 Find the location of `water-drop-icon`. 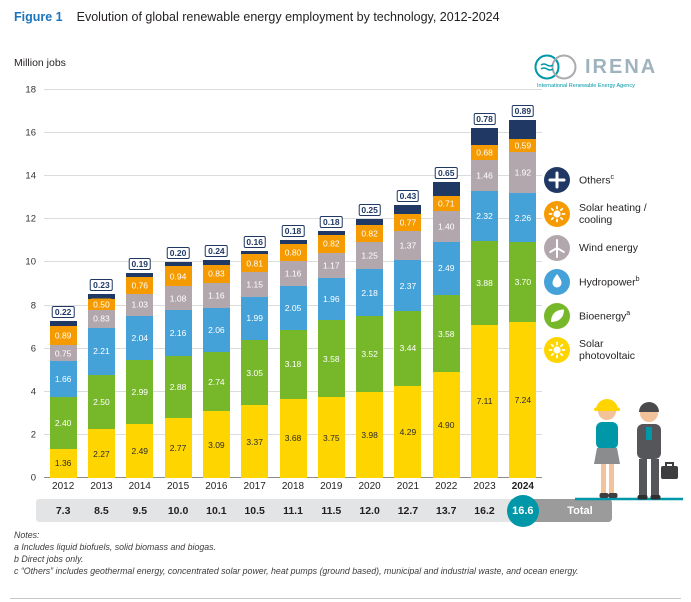

water-drop-icon is located at coordinates (557, 282).